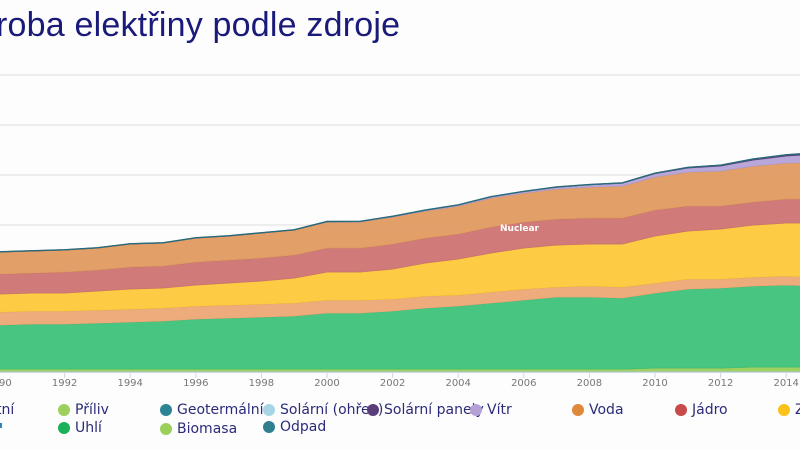 Image resolution: width=800 pixels, height=450 pixels. Describe the element at coordinates (499, 410) in the screenshot. I see `legend-label: Vítr` at that location.